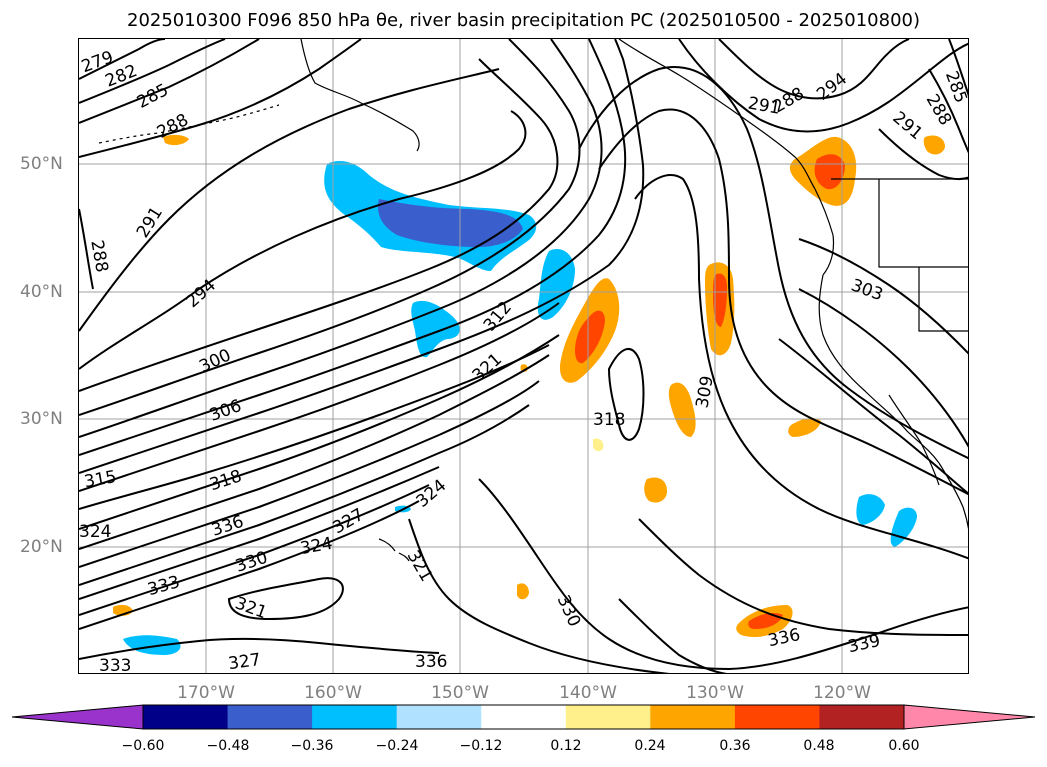 This screenshot has height=767, width=1047. What do you see at coordinates (556, 284) in the screenshot?
I see `neg-area-mid-pacific` at bounding box center [556, 284].